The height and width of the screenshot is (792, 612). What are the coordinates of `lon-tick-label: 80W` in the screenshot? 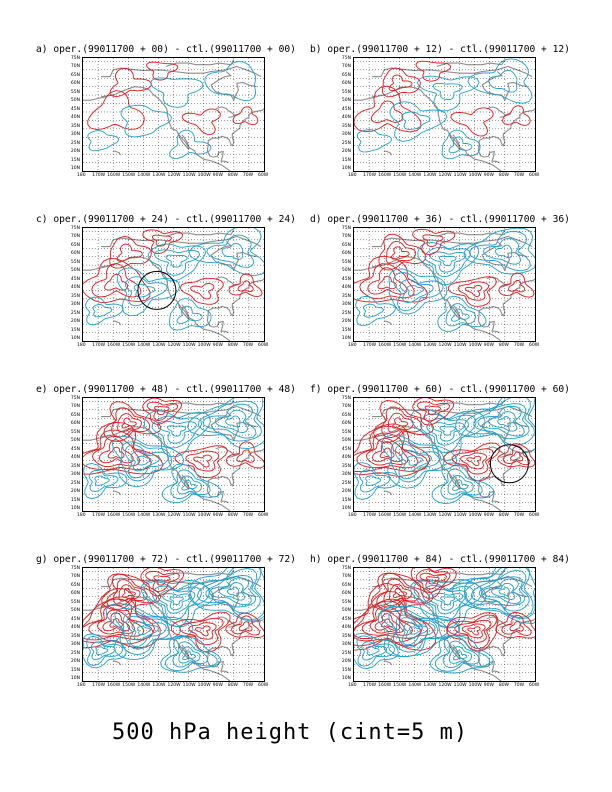 It's located at (233, 685).